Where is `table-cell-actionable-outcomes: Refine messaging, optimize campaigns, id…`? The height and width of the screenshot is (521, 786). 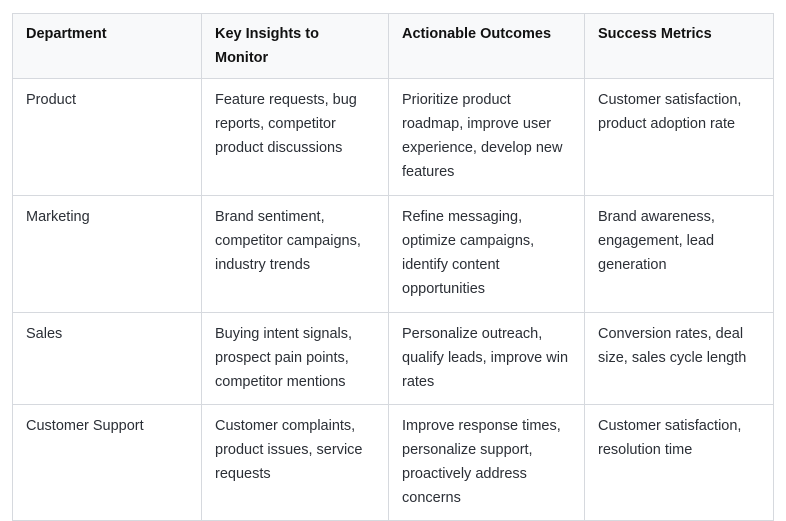 table-cell-actionable-outcomes: Refine messaging, optimize campaigns, id… is located at coordinates (486, 254).